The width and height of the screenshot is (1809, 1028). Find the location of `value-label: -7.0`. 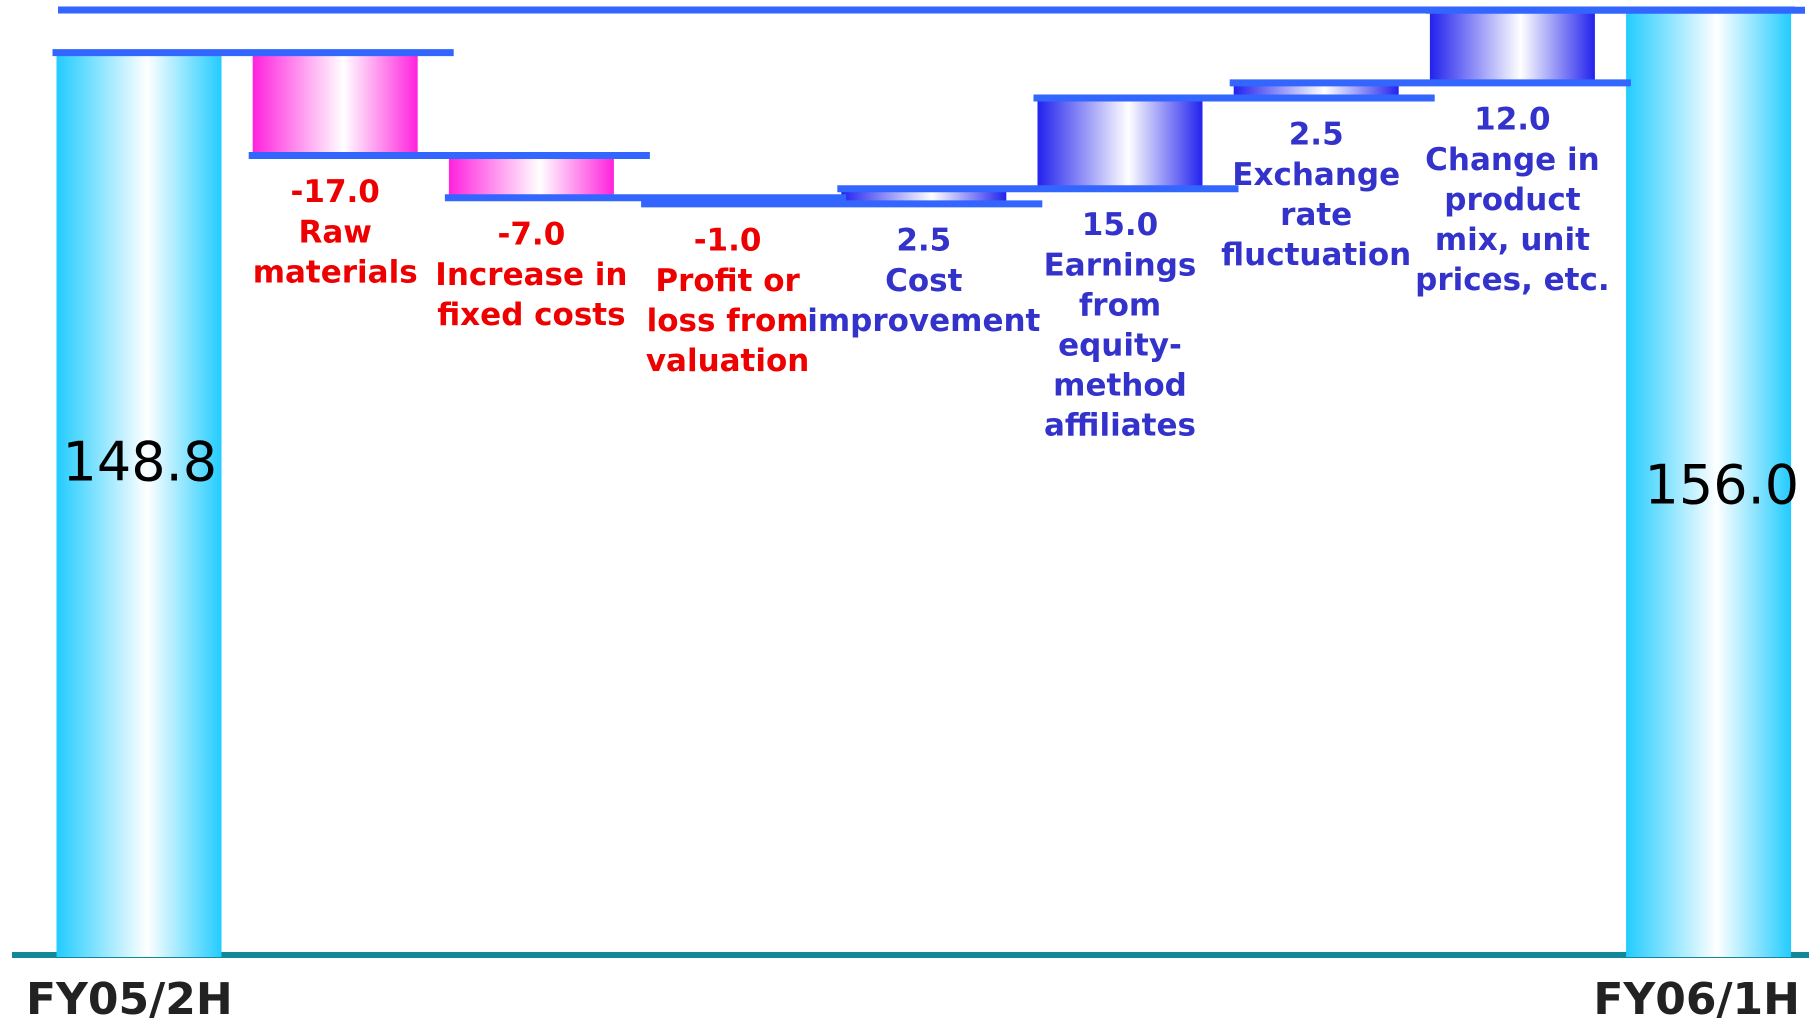

value-label: -7.0 is located at coordinates (532, 234).